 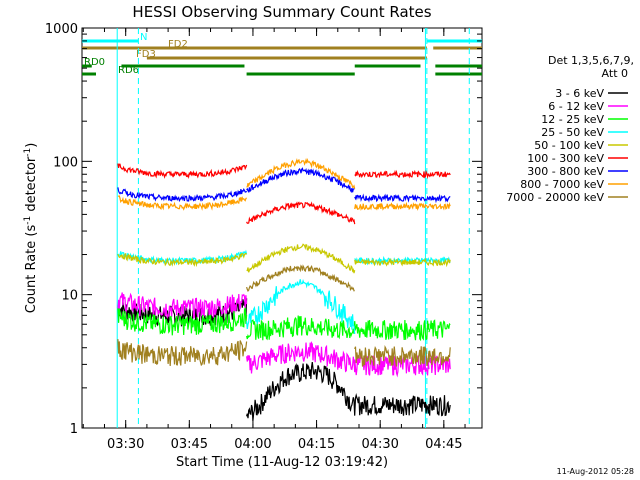 What do you see at coordinates (569, 145) in the screenshot?
I see `legend-entry-label: 50 - 100 keV` at bounding box center [569, 145].